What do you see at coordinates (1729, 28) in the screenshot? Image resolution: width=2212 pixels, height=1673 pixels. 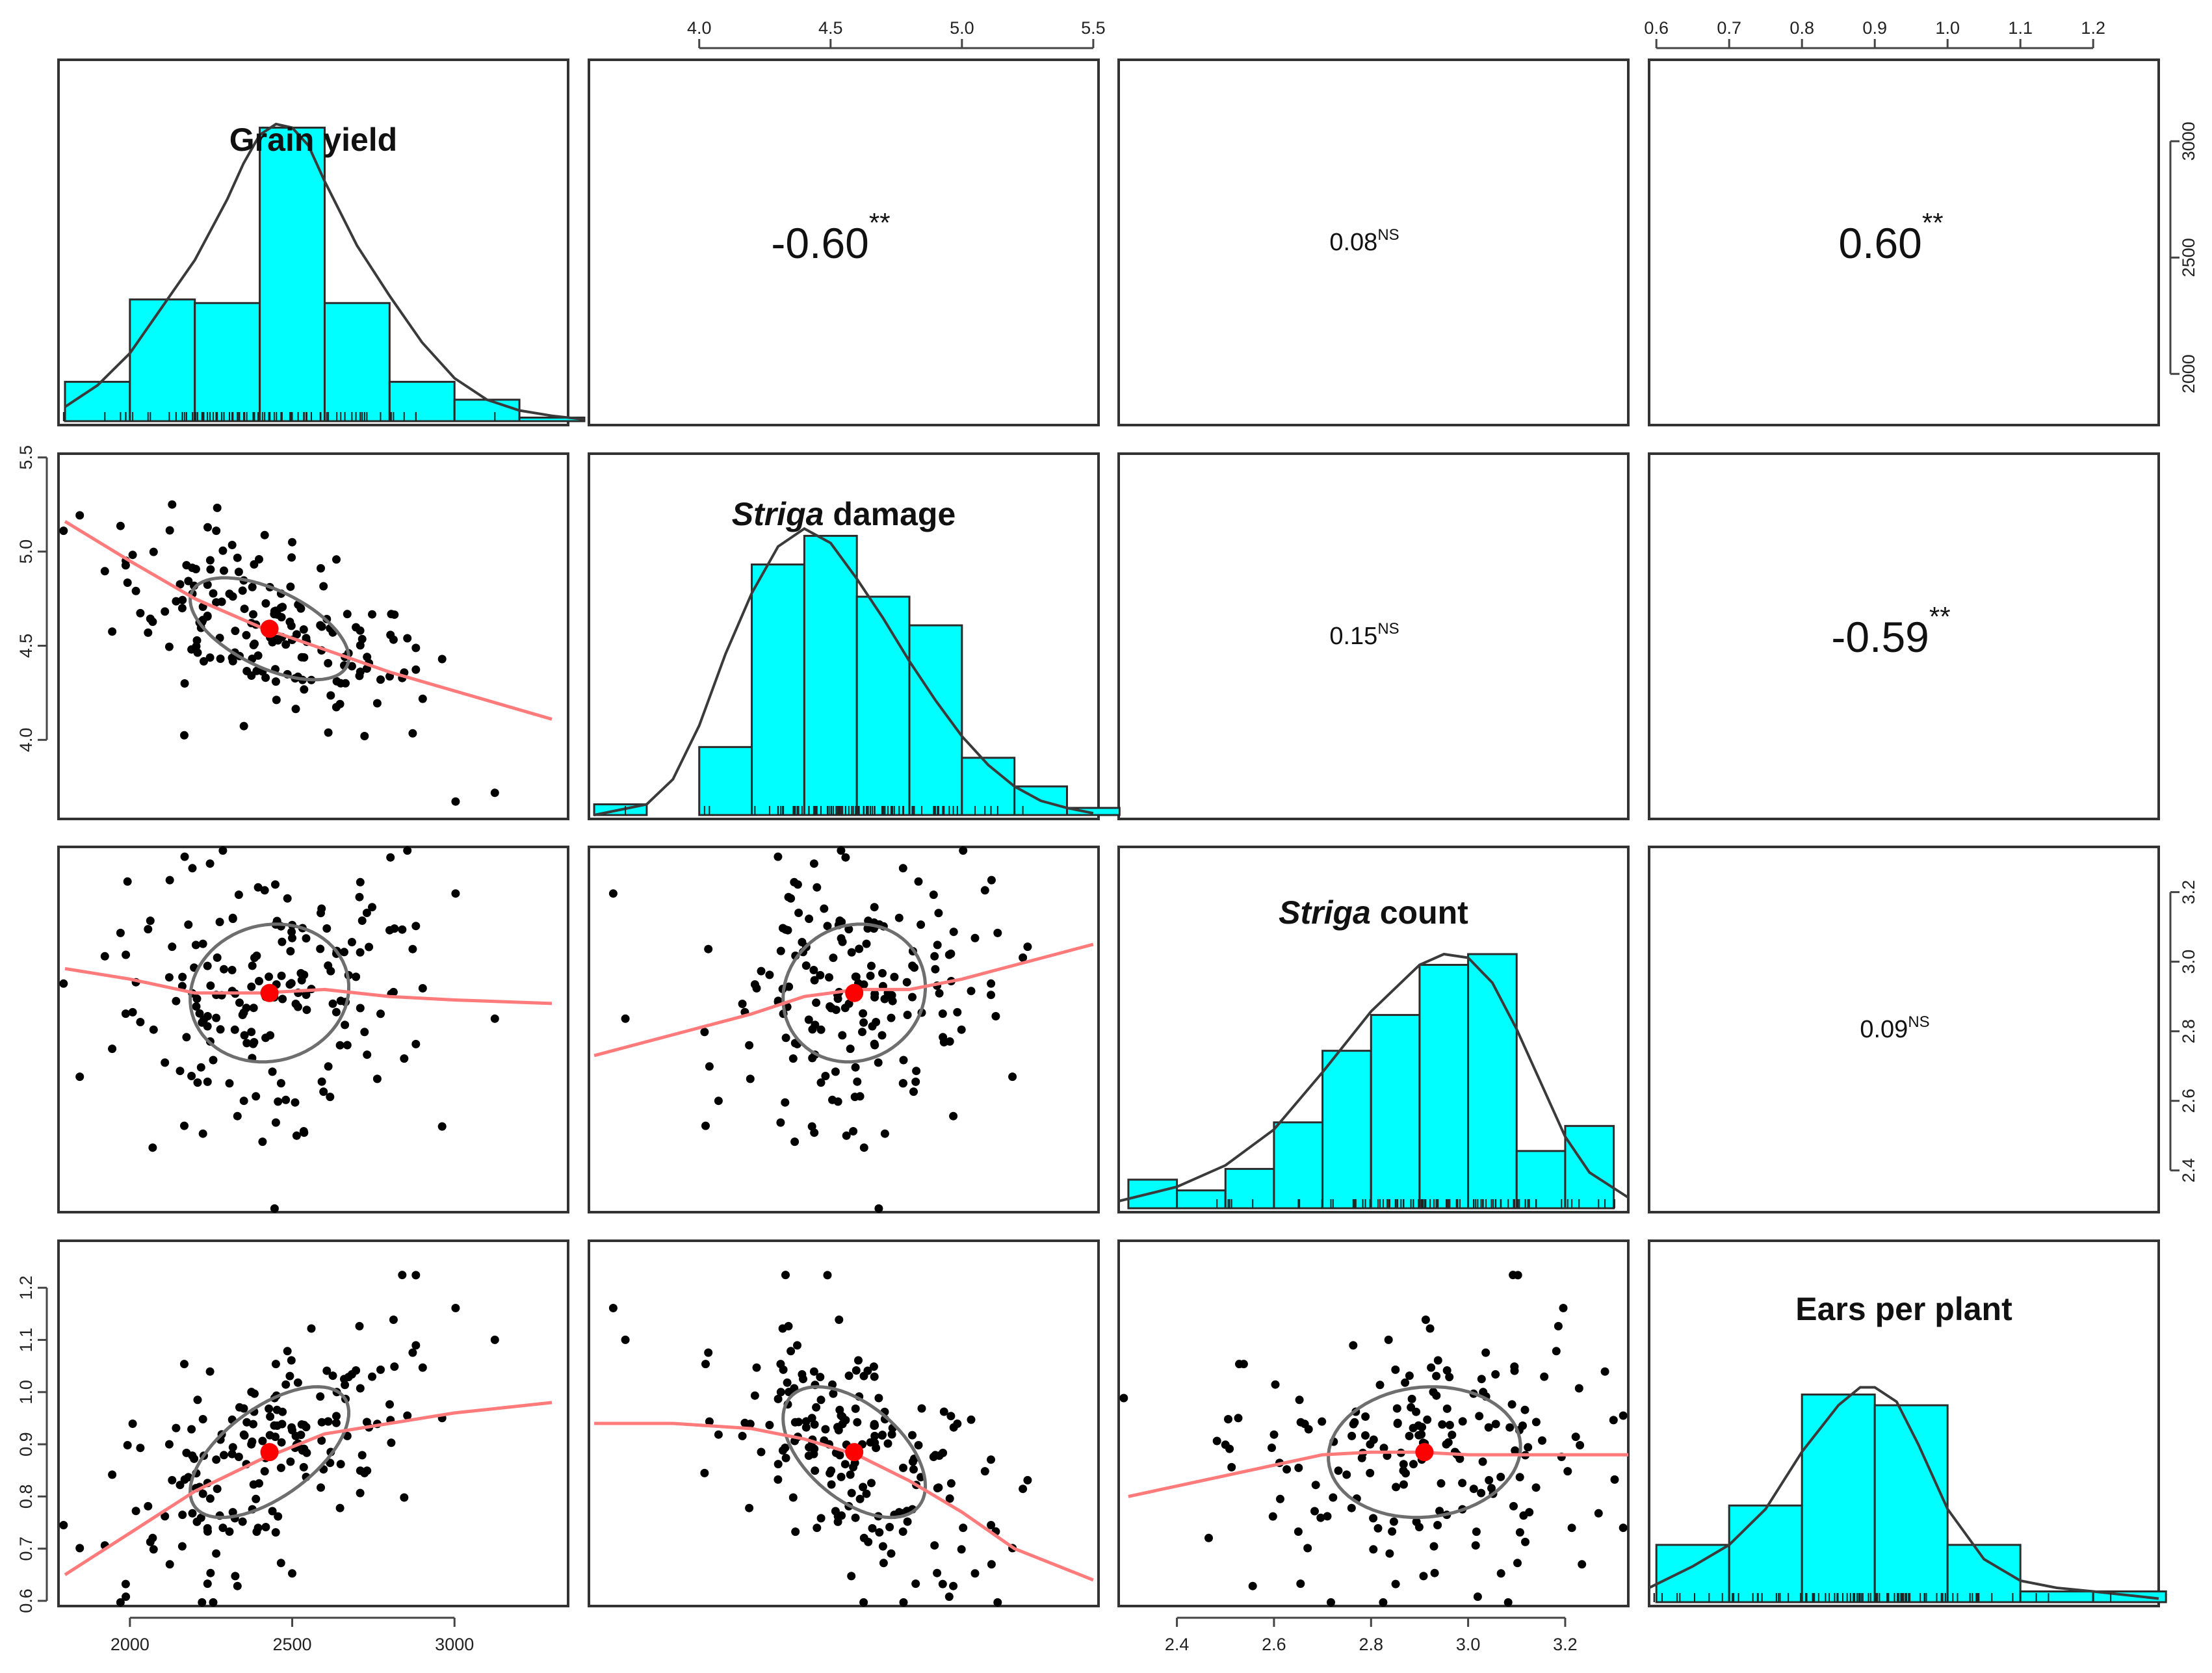 I see `tick-label: 0.7` at bounding box center [1729, 28].